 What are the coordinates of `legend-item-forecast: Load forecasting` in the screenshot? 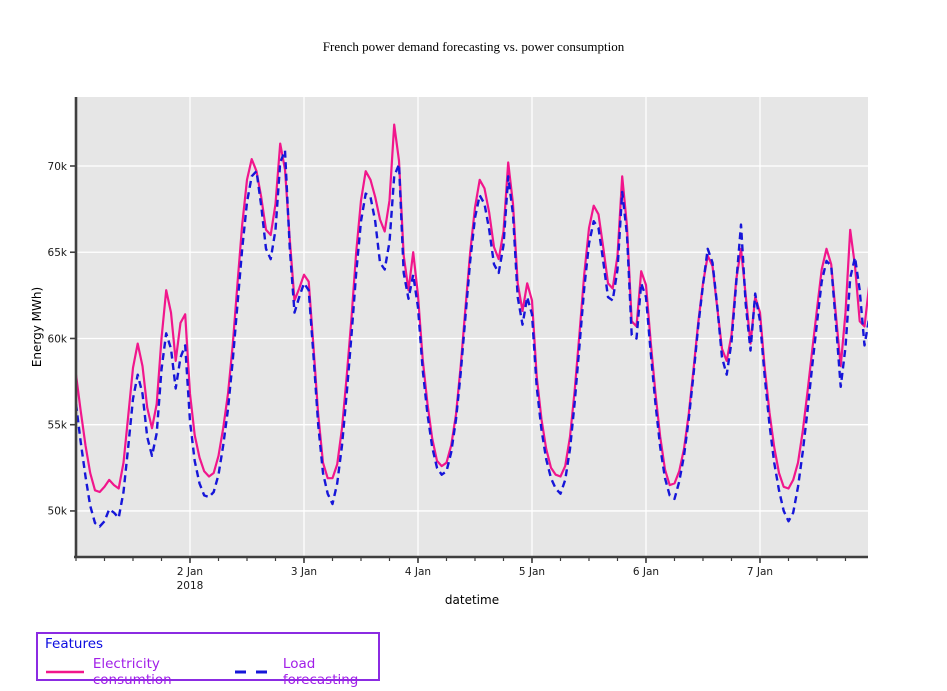 It's located at (302, 672).